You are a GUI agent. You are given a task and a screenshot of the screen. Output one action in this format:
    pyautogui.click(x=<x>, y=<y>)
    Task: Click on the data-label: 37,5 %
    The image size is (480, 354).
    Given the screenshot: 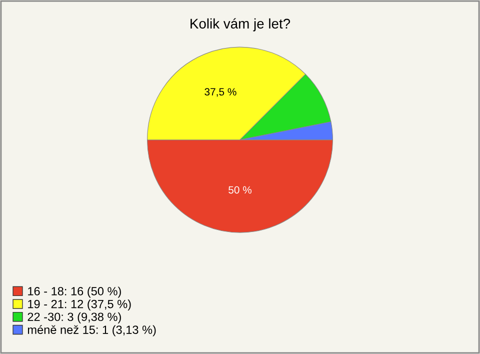 What is the action you would take?
    pyautogui.click(x=220, y=92)
    